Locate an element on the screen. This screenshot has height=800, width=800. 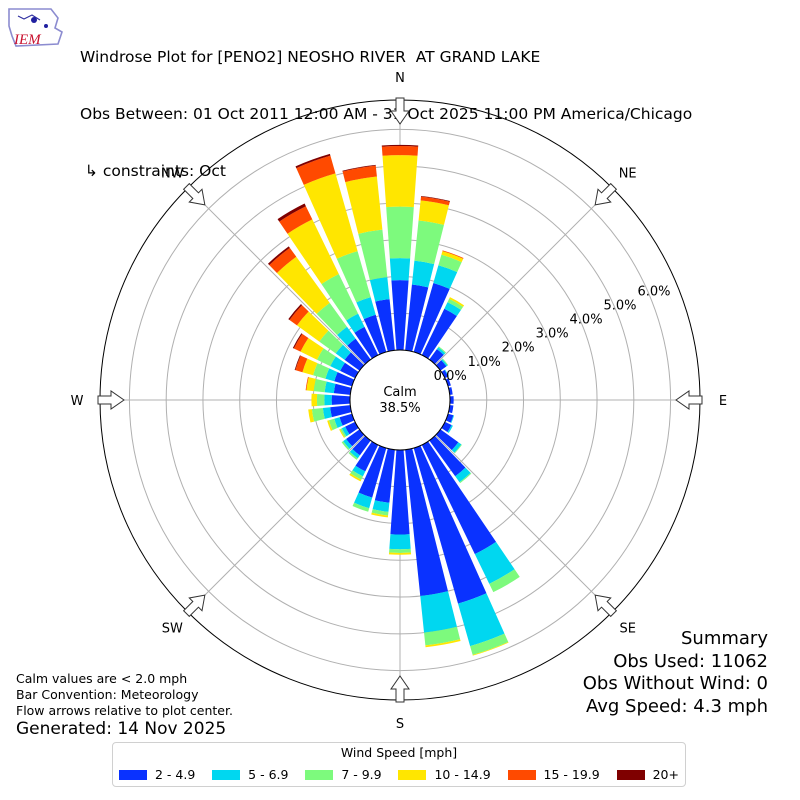
legend-item-0: 2 - 4.9 is located at coordinates (157, 774).